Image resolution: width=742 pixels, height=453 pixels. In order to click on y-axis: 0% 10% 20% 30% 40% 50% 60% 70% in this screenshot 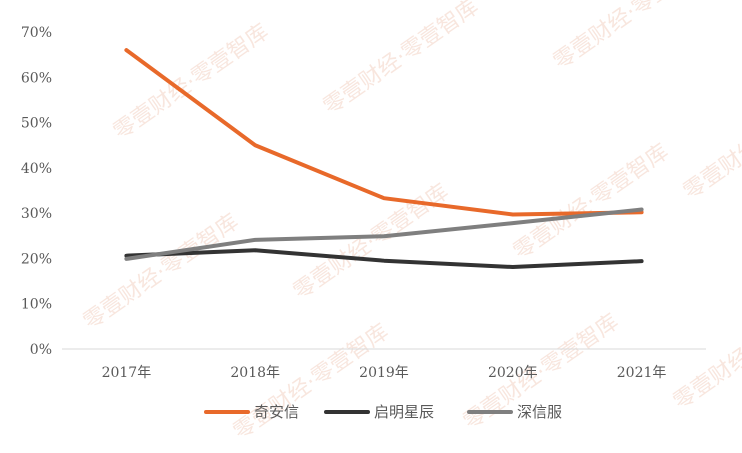, I will do `click(36, 191)`.